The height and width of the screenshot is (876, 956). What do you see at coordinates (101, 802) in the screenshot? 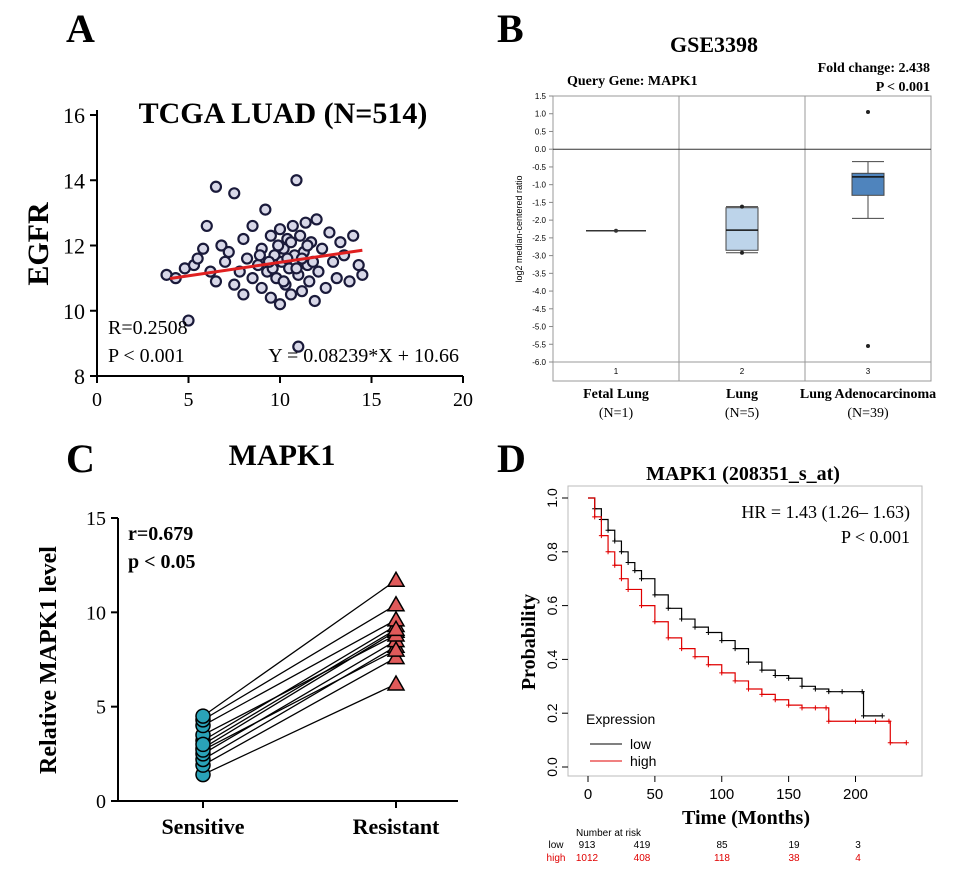
I see `panel-c-ytick-label: 0` at bounding box center [101, 802].